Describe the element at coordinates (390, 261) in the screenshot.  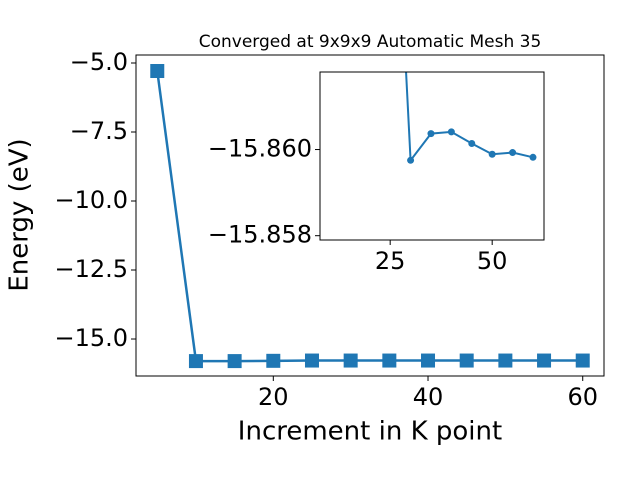
I see `x-tick-label: 25` at that location.